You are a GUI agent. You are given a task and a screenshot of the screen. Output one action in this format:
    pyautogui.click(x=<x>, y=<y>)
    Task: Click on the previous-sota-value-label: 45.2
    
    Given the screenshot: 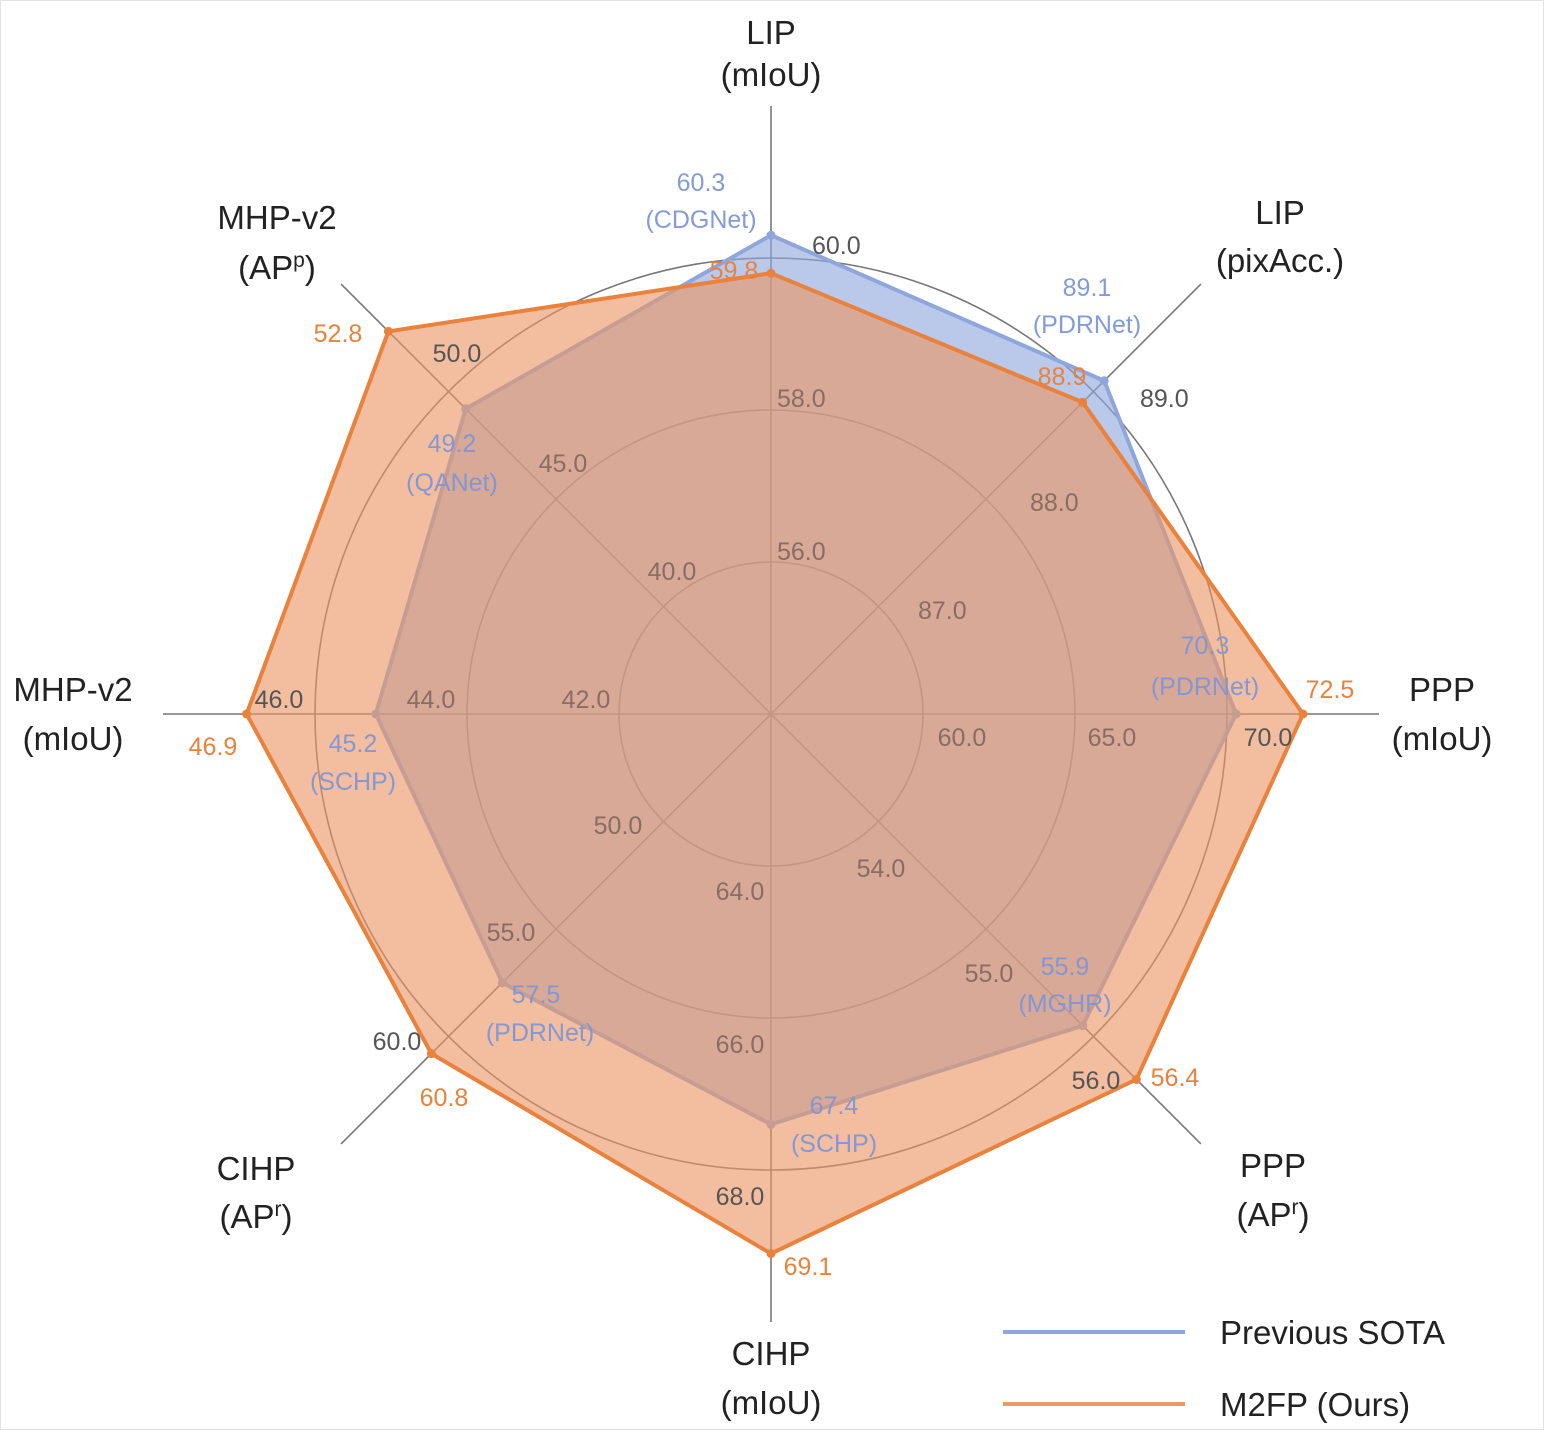 What is the action you would take?
    pyautogui.click(x=353, y=744)
    